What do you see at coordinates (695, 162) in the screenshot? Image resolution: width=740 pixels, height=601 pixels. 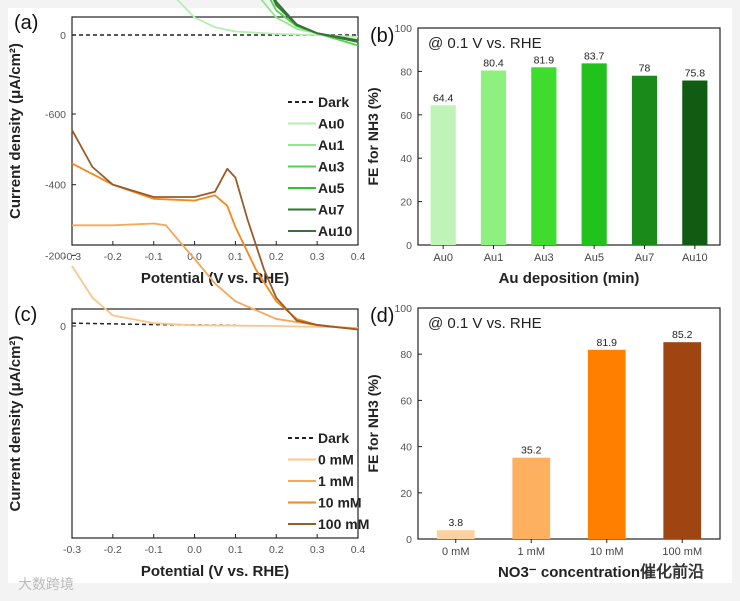 I see `bar-Au10` at bounding box center [695, 162].